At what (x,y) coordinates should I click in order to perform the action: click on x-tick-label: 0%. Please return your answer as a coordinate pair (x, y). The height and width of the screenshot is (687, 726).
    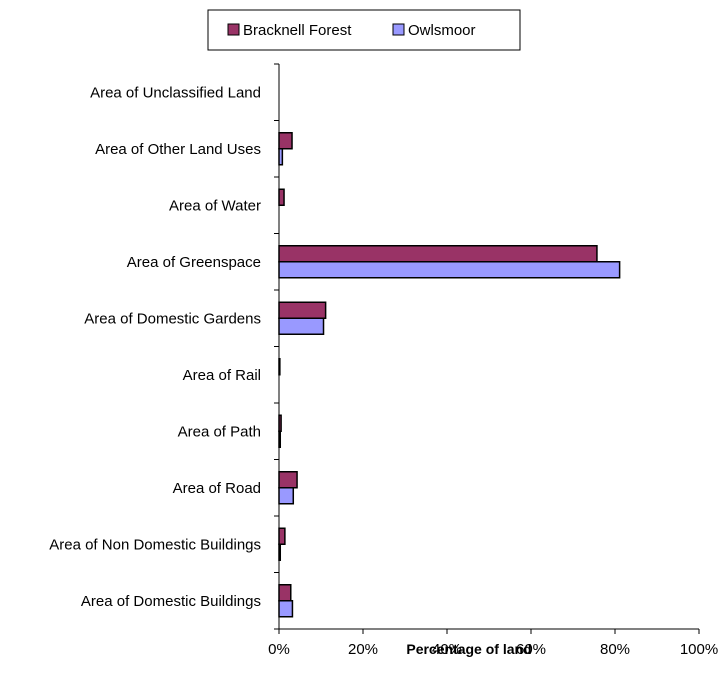
    Looking at the image, I should click on (279, 649).